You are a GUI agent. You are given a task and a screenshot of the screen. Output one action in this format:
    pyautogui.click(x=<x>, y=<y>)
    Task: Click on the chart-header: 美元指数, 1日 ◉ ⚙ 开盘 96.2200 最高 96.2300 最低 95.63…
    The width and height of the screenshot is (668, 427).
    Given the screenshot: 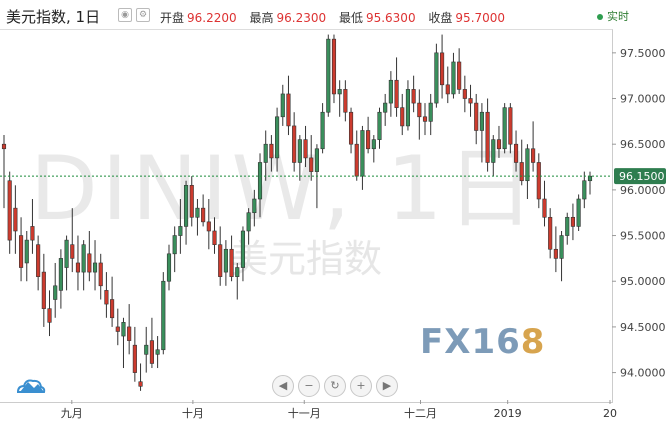 What is the action you would take?
    pyautogui.click(x=334, y=15)
    